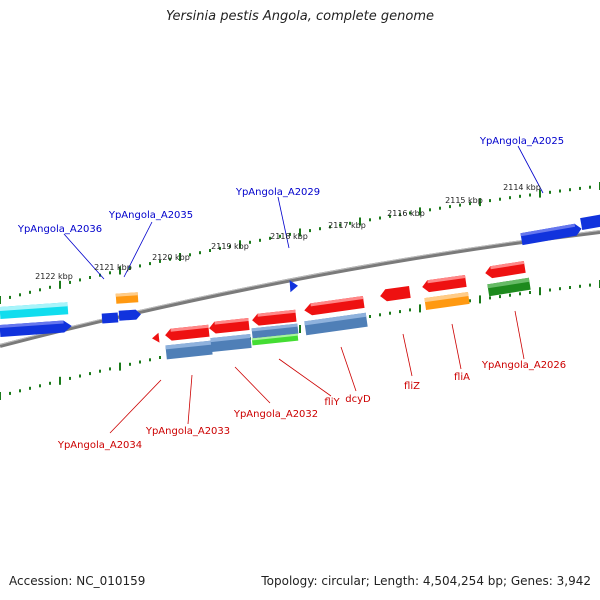 Image resolution: width=600 pixels, height=600 pixels. What do you see at coordinates (332, 402) in the screenshot?
I see `gene-label: fliY` at bounding box center [332, 402].